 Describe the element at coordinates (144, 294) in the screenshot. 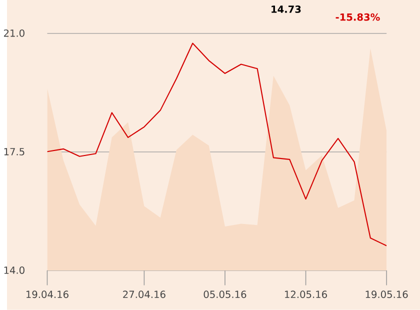

I see `x-tick-label: 27.04.16` at that location.